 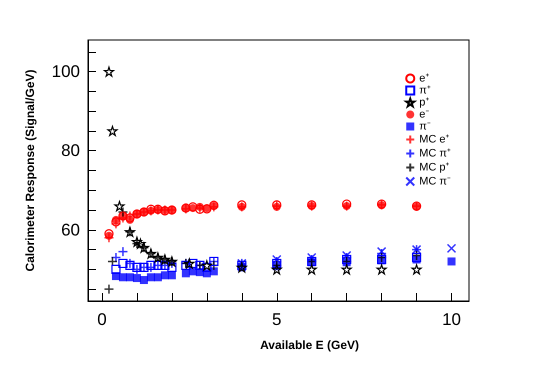 I want to click on legend-label: MC π⁻, so click(x=435, y=182).